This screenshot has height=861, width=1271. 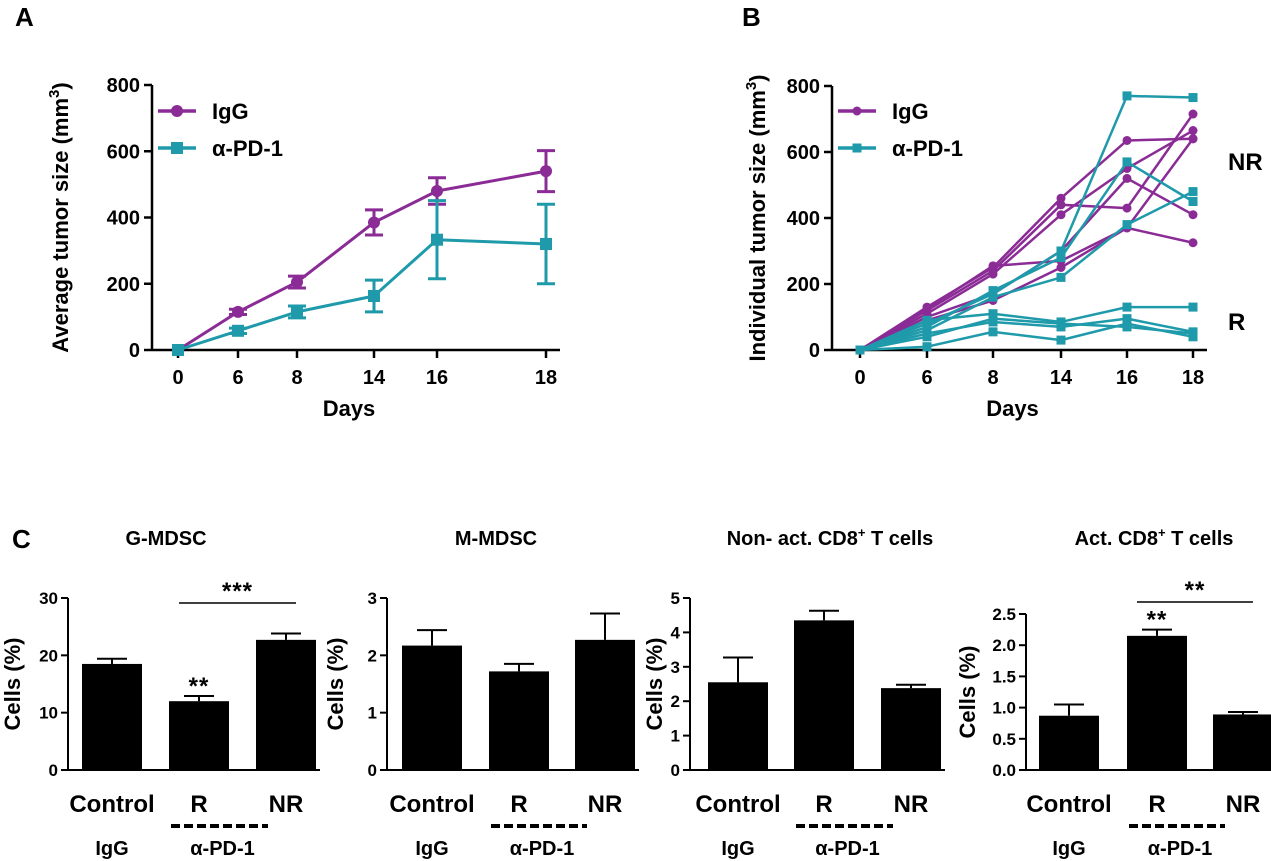 I want to click on legend-label: α-PD-1, so click(x=247, y=148).